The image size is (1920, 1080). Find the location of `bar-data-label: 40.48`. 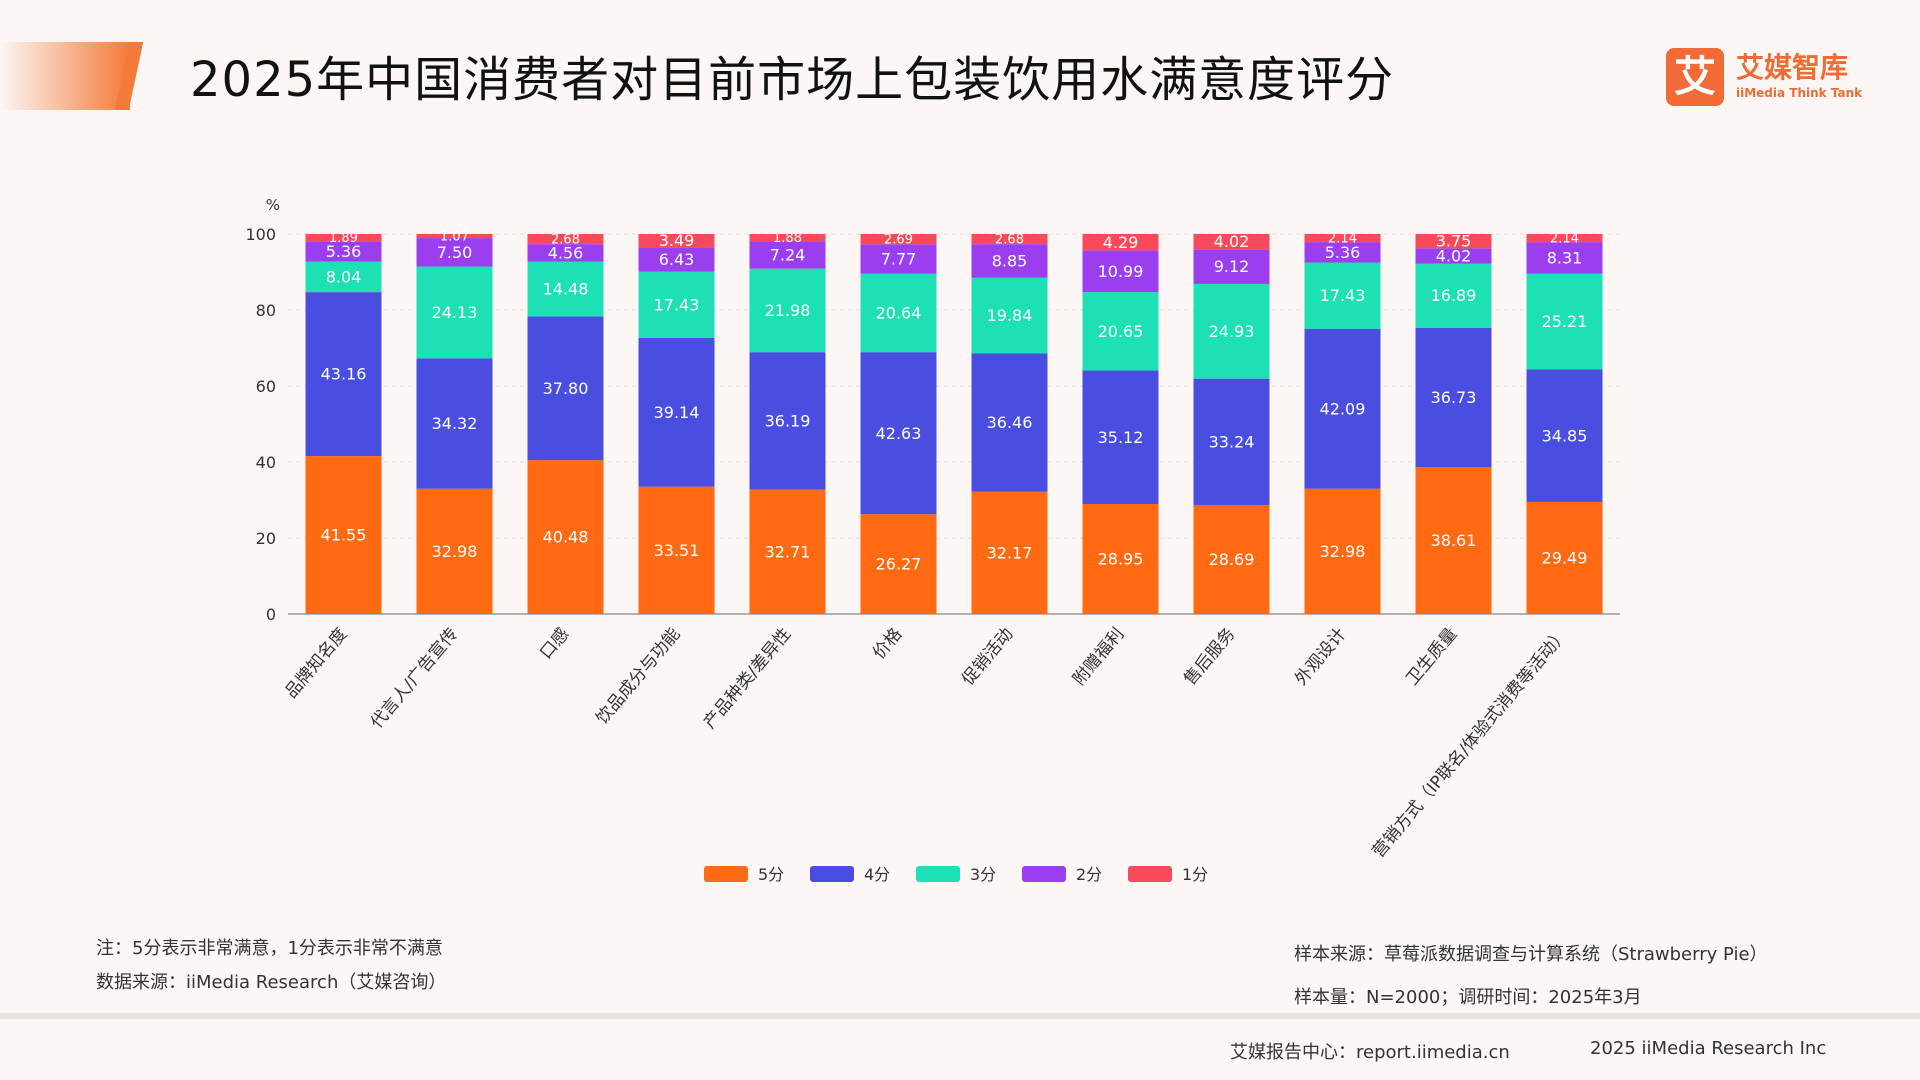

bar-data-label: 40.48 is located at coordinates (566, 537).